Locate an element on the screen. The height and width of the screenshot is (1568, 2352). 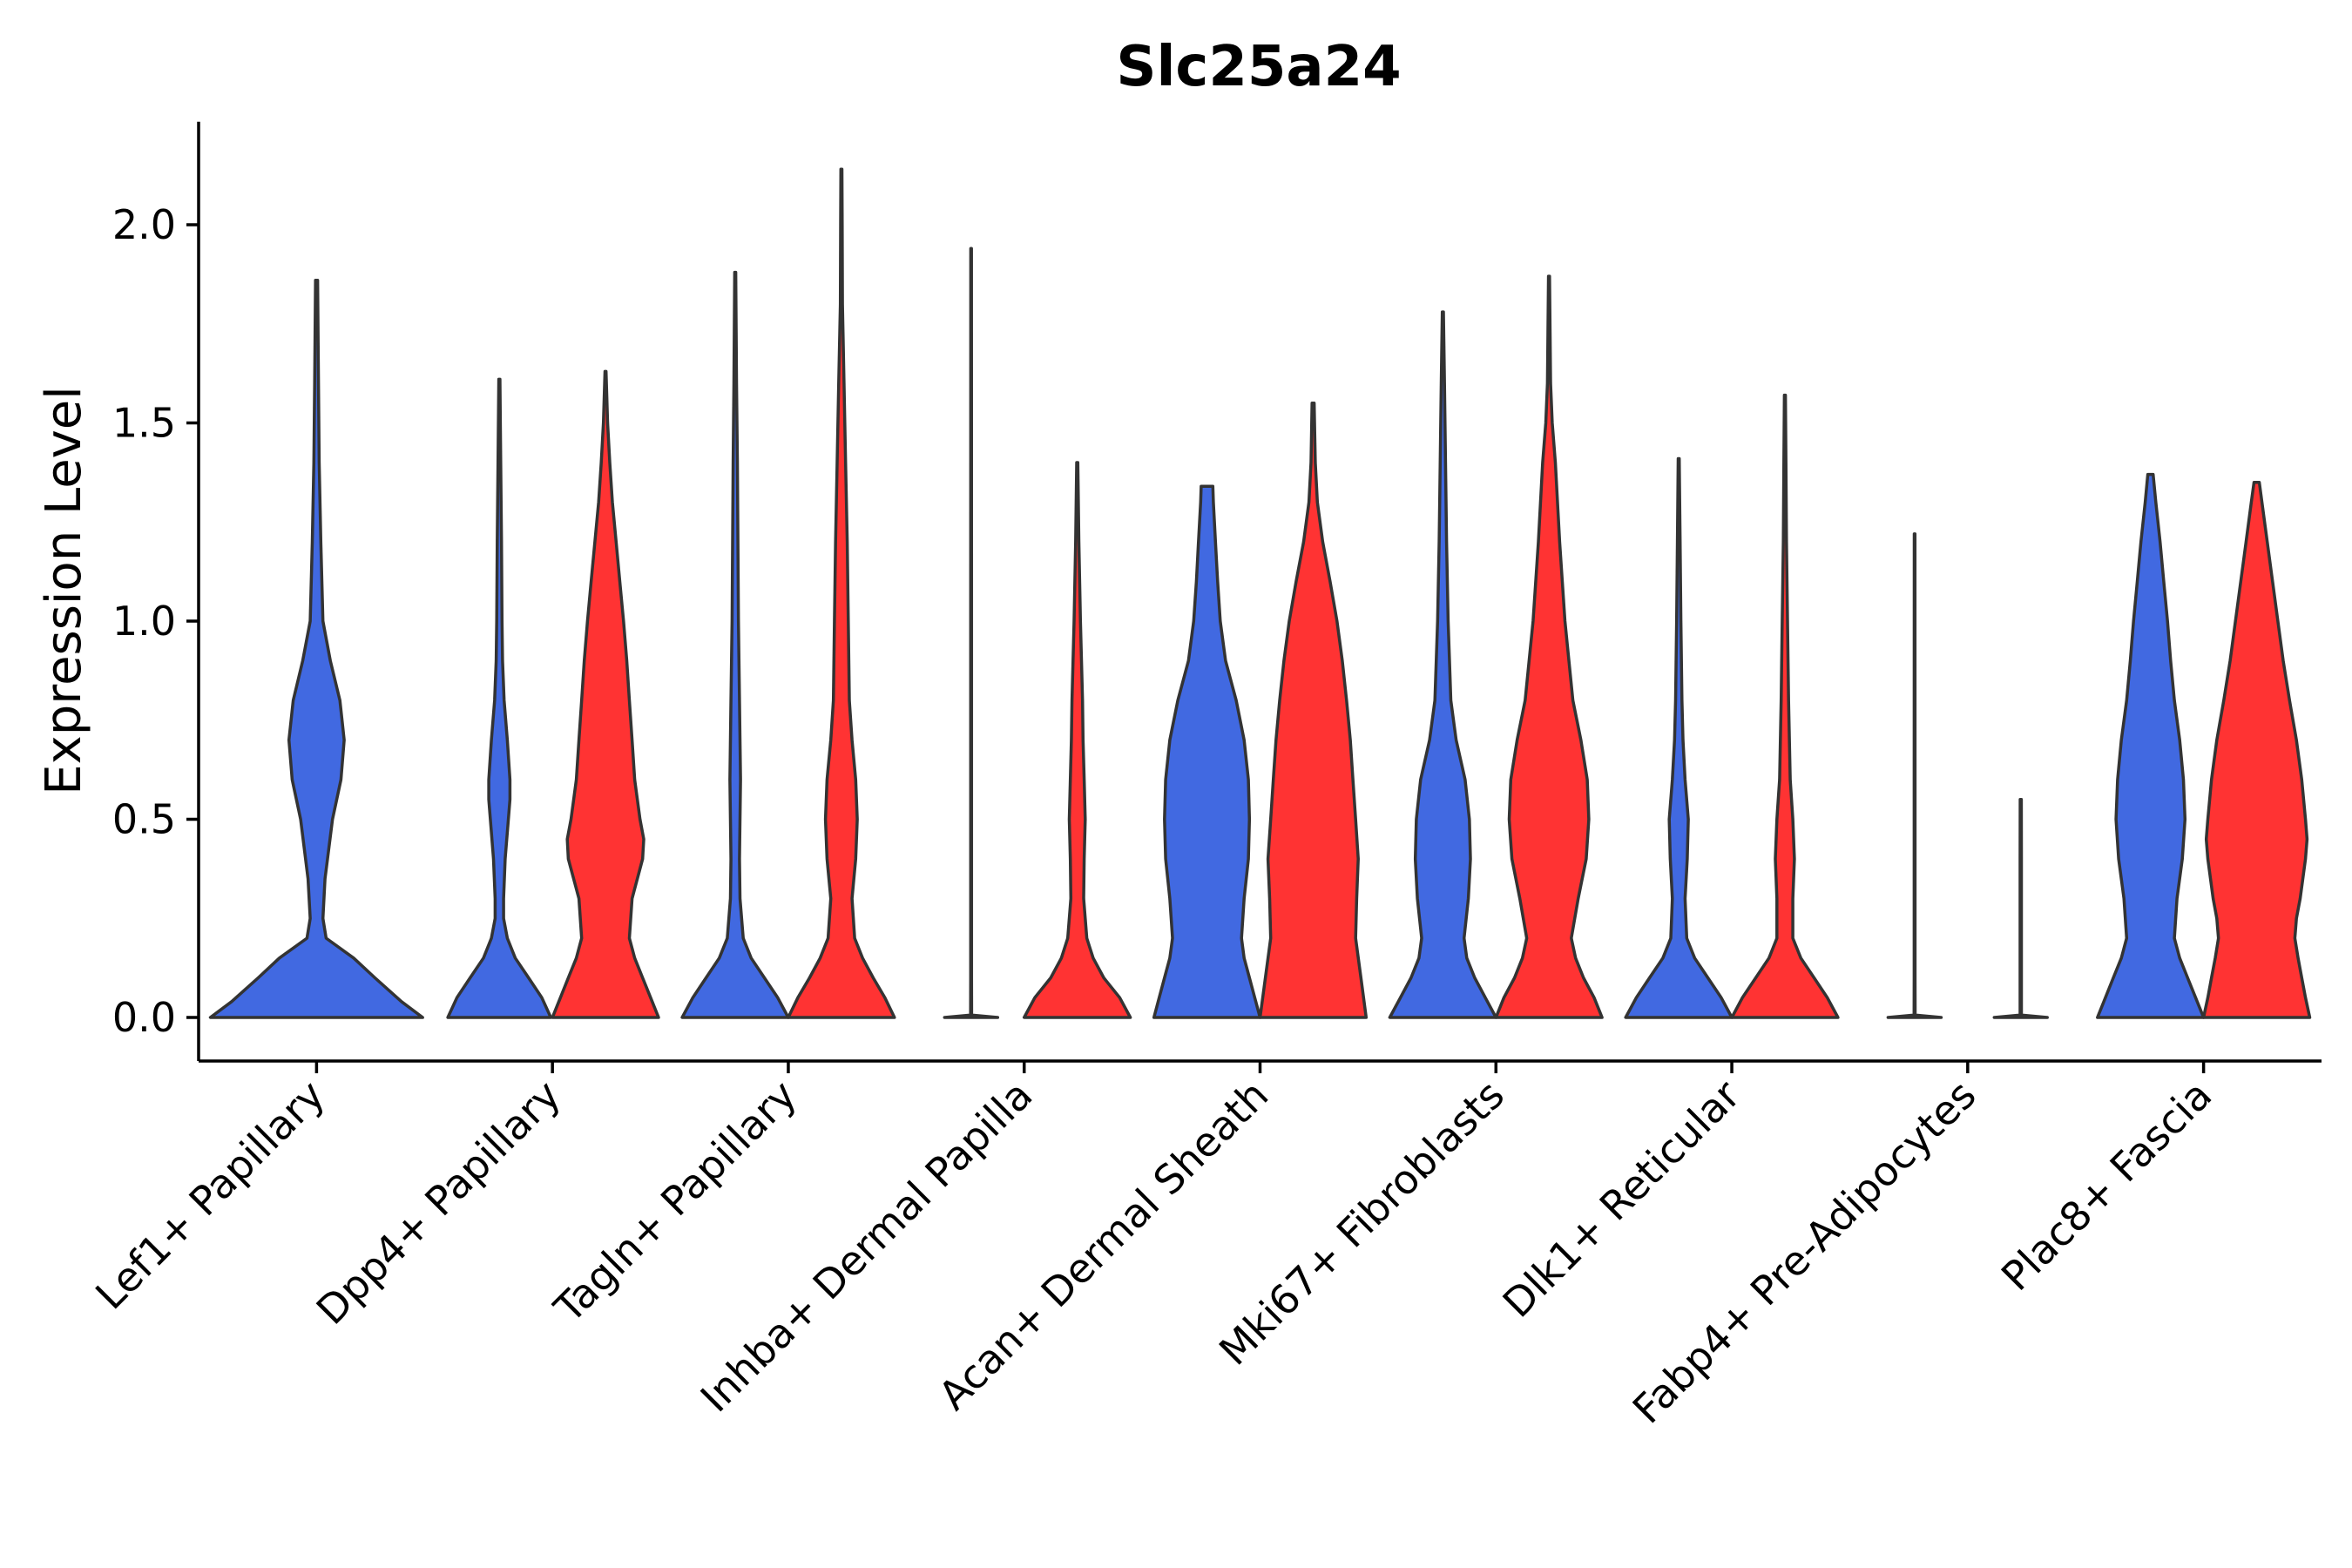
x-tick-label: Dlk1+ Reticular is located at coordinates (1621, 1199).